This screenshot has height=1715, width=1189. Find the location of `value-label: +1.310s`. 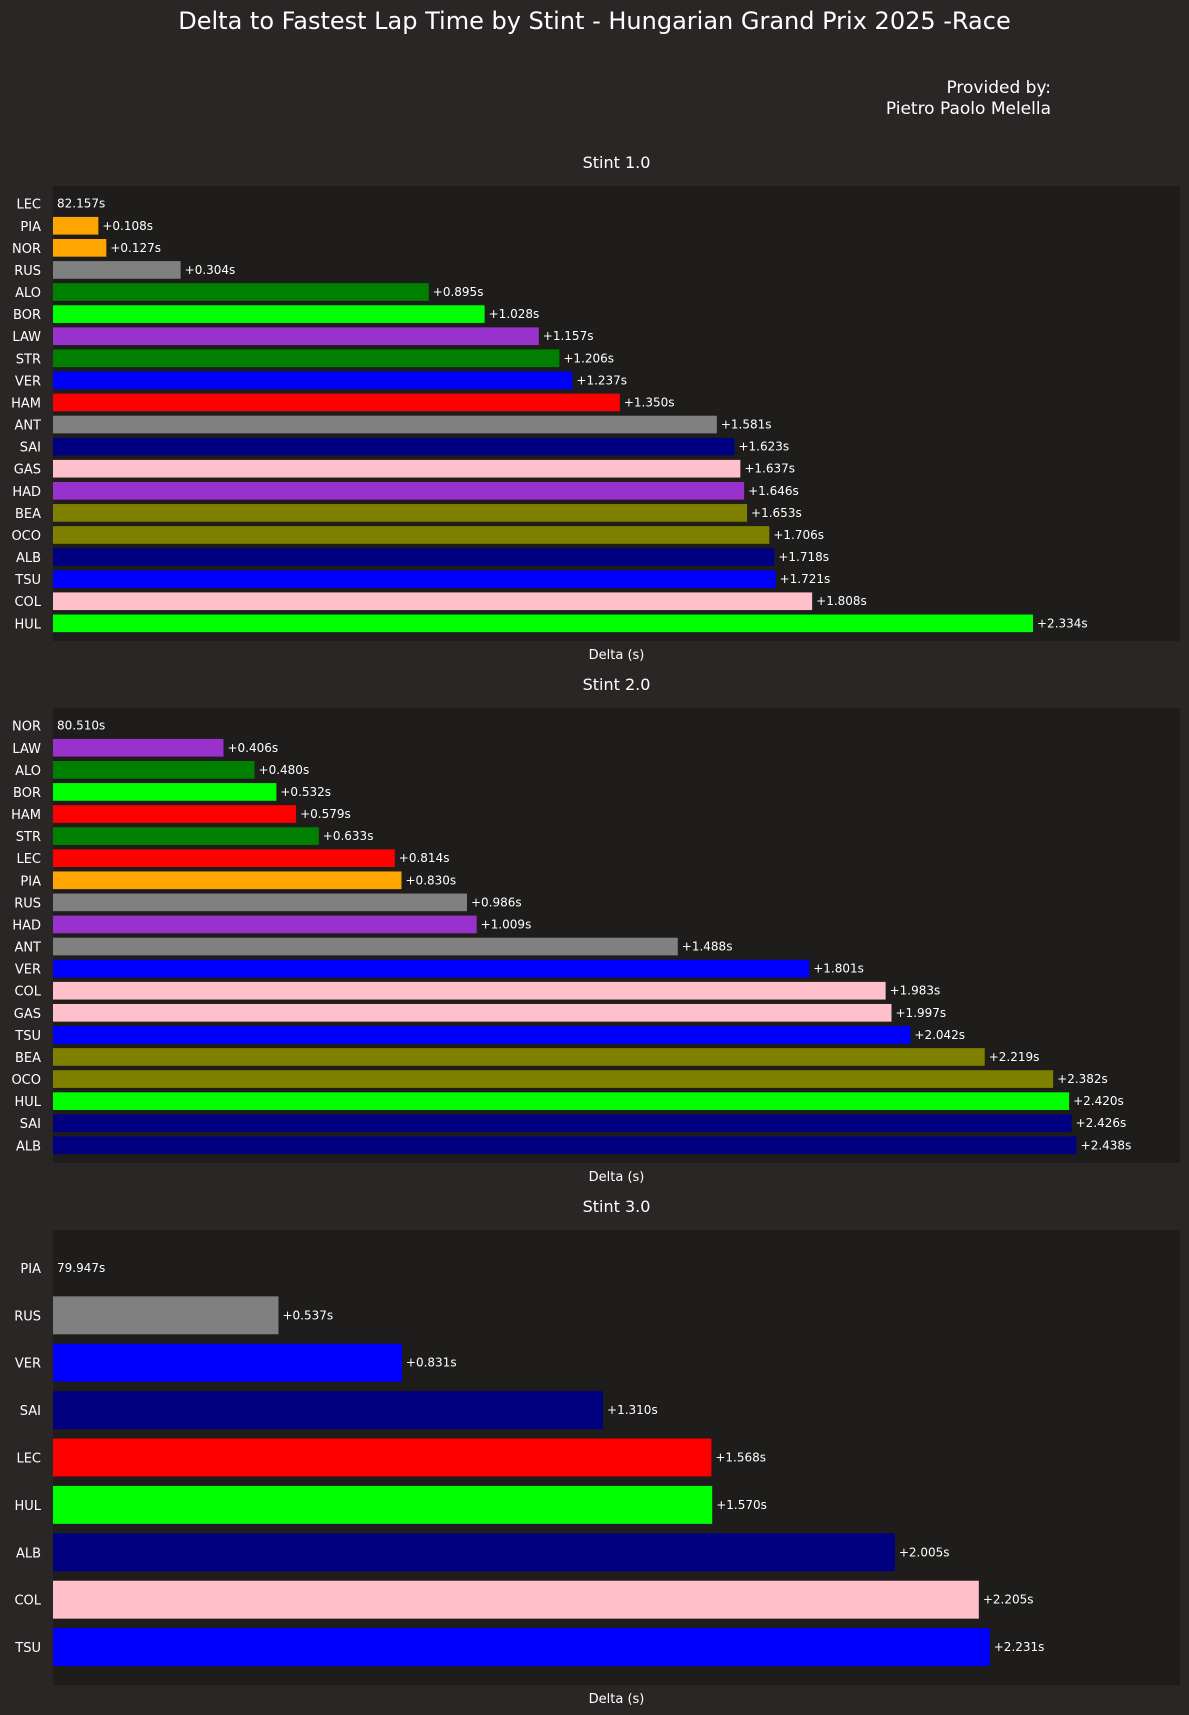

value-label: +1.310s is located at coordinates (632, 1410).